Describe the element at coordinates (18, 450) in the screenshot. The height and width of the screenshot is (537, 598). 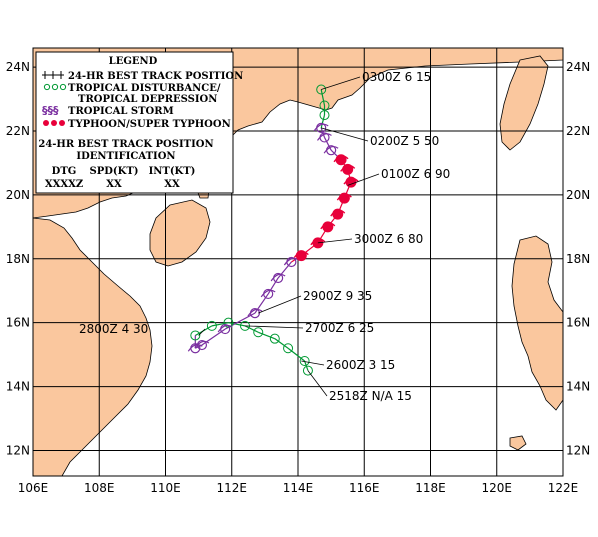
I see `lat-tick-label-left: 12N` at that location.